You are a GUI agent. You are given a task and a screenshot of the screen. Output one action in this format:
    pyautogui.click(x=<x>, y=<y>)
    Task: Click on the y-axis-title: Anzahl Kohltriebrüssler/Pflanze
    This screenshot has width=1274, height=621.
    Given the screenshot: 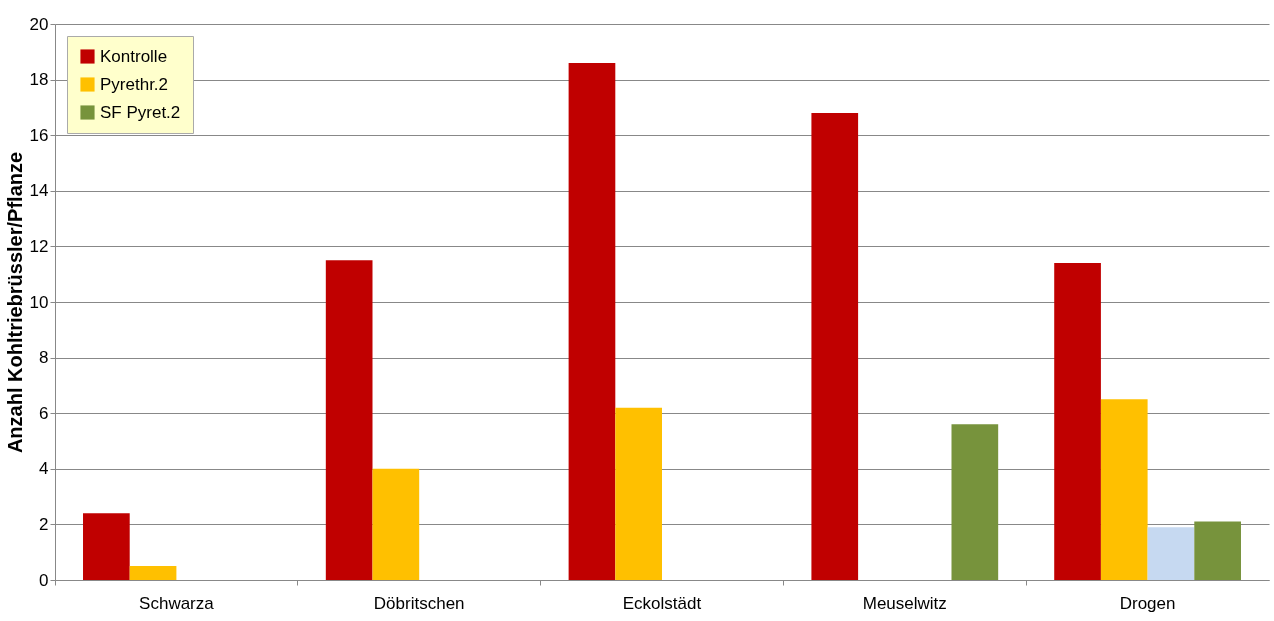 What is the action you would take?
    pyautogui.click(x=14, y=302)
    